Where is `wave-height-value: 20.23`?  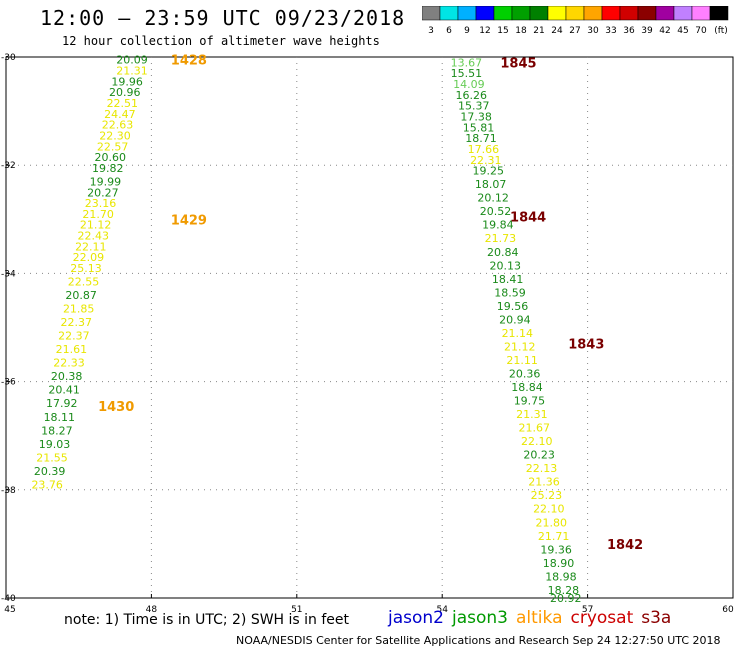 wave-height-value: 20.23 is located at coordinates (539, 455).